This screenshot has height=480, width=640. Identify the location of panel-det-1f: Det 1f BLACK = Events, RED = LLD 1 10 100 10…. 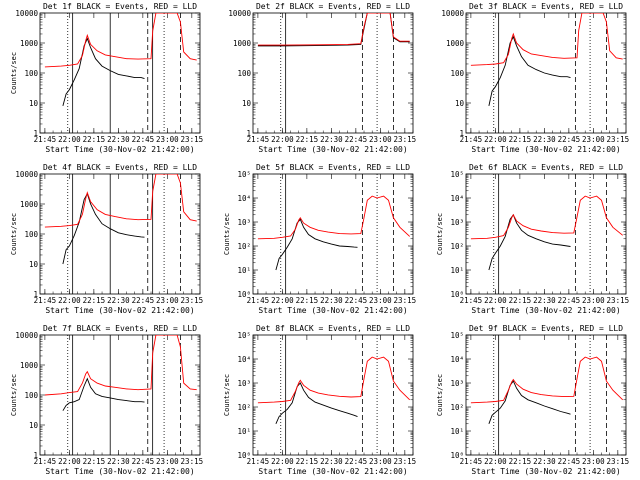
(106, 78).